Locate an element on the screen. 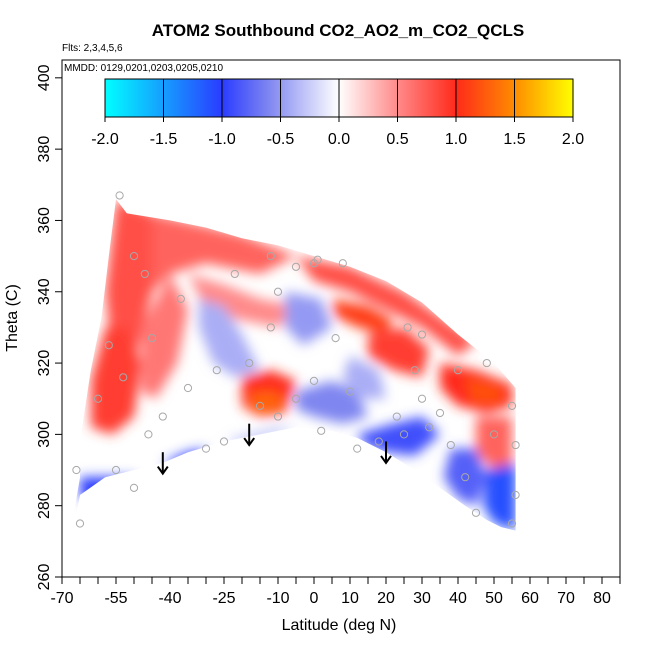  x-tick-label: -40 is located at coordinates (169, 598).